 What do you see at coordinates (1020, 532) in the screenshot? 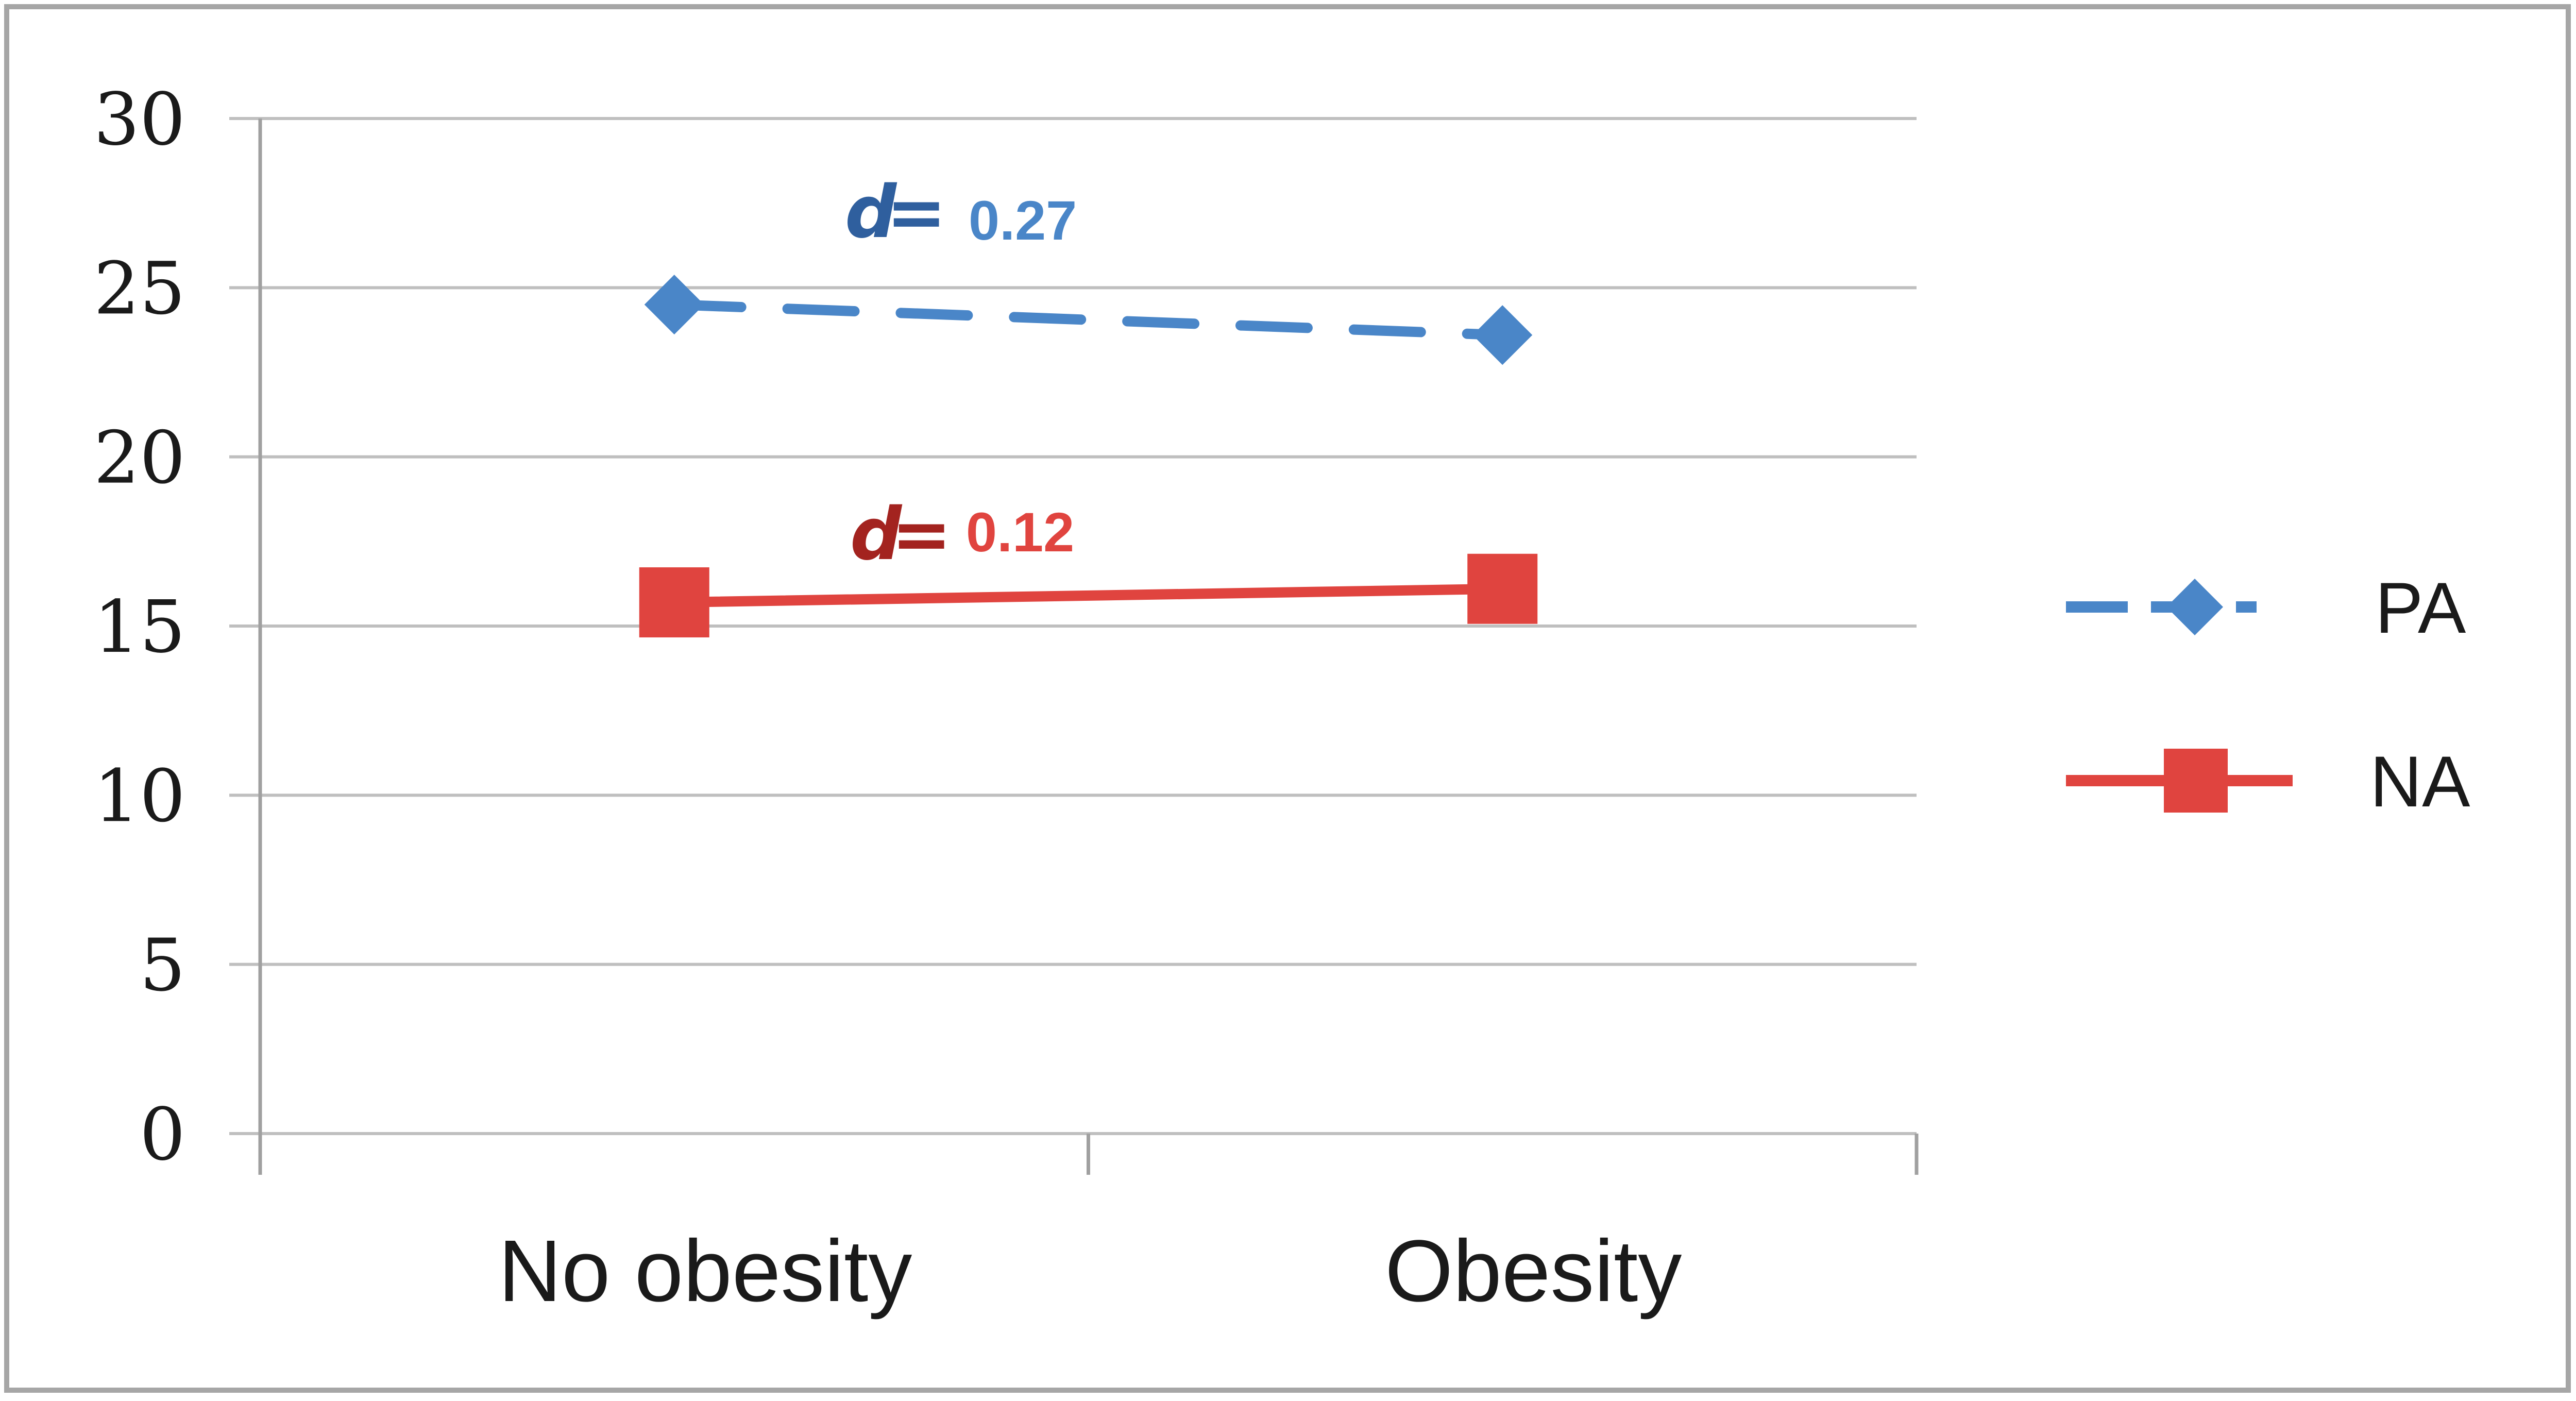
I see `na-effect-value: 0.12` at bounding box center [1020, 532].